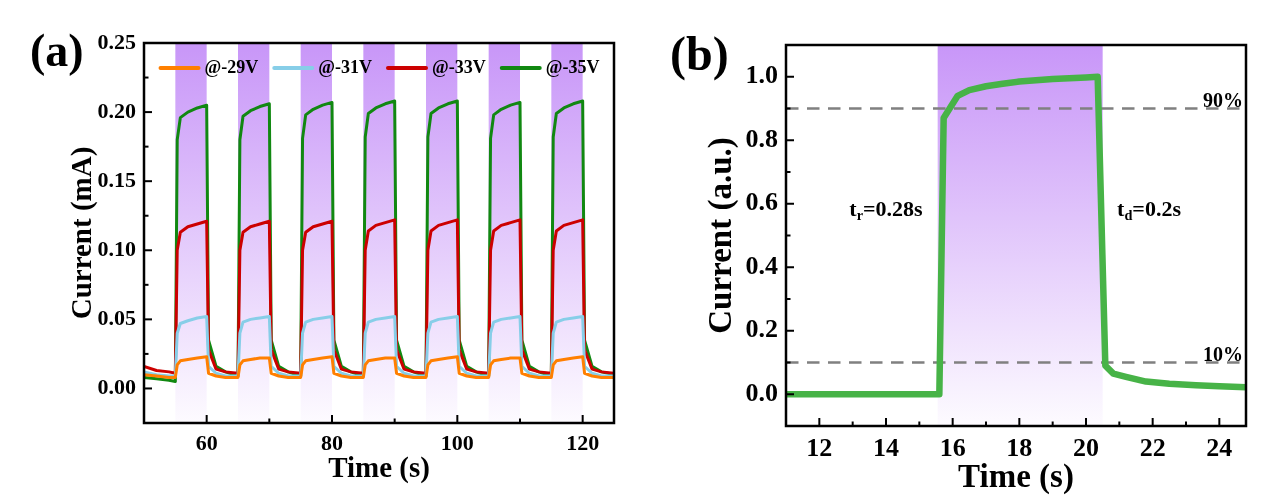 This screenshot has height=503, width=1266. What do you see at coordinates (457, 442) in the screenshot?
I see `x-tick-label: 100` at bounding box center [457, 442].